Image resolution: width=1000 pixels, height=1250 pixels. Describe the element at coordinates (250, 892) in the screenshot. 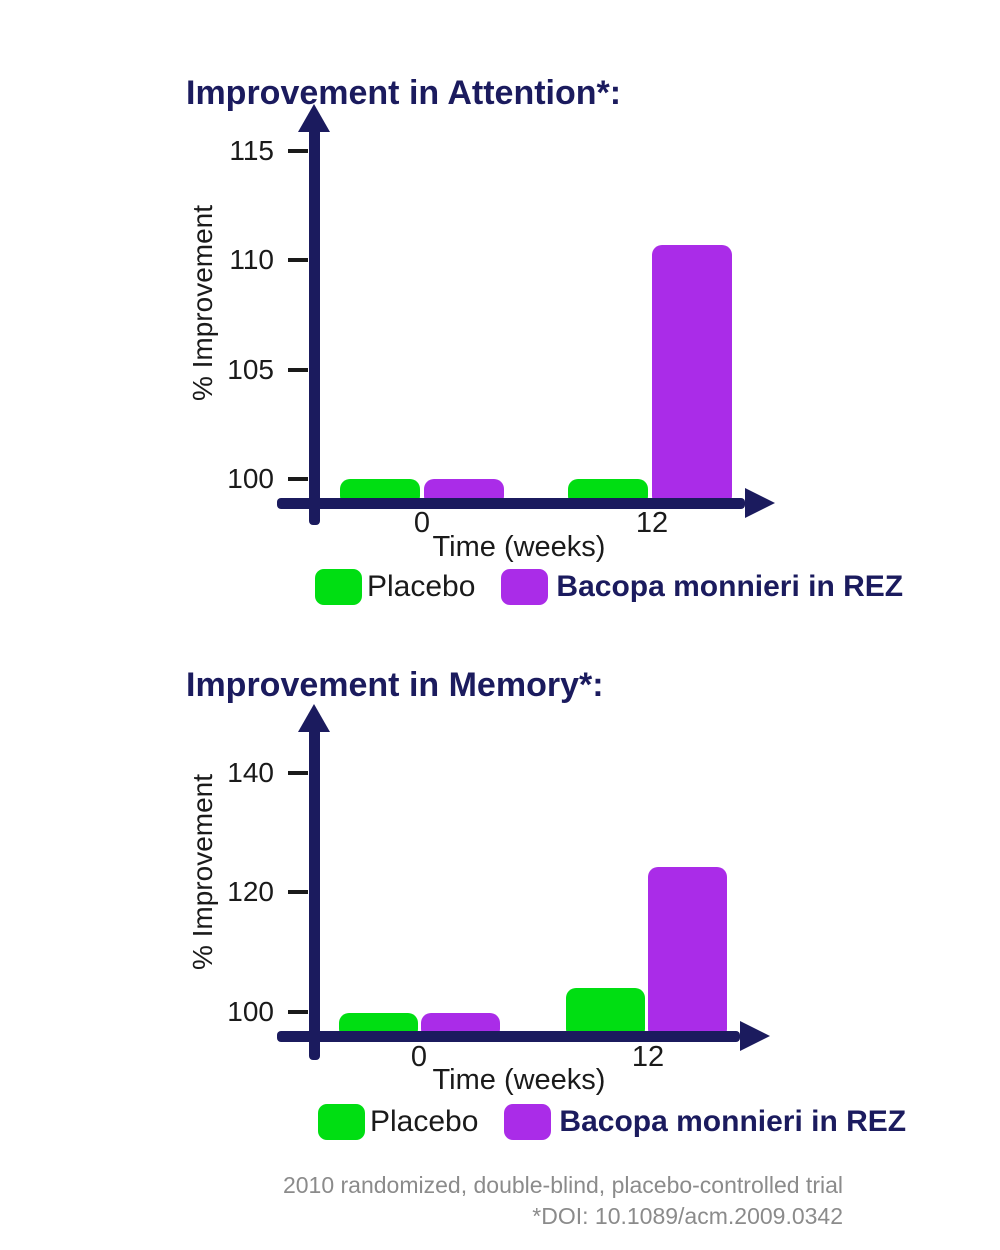

I see `memory-ytick-label-120: 120` at that location.